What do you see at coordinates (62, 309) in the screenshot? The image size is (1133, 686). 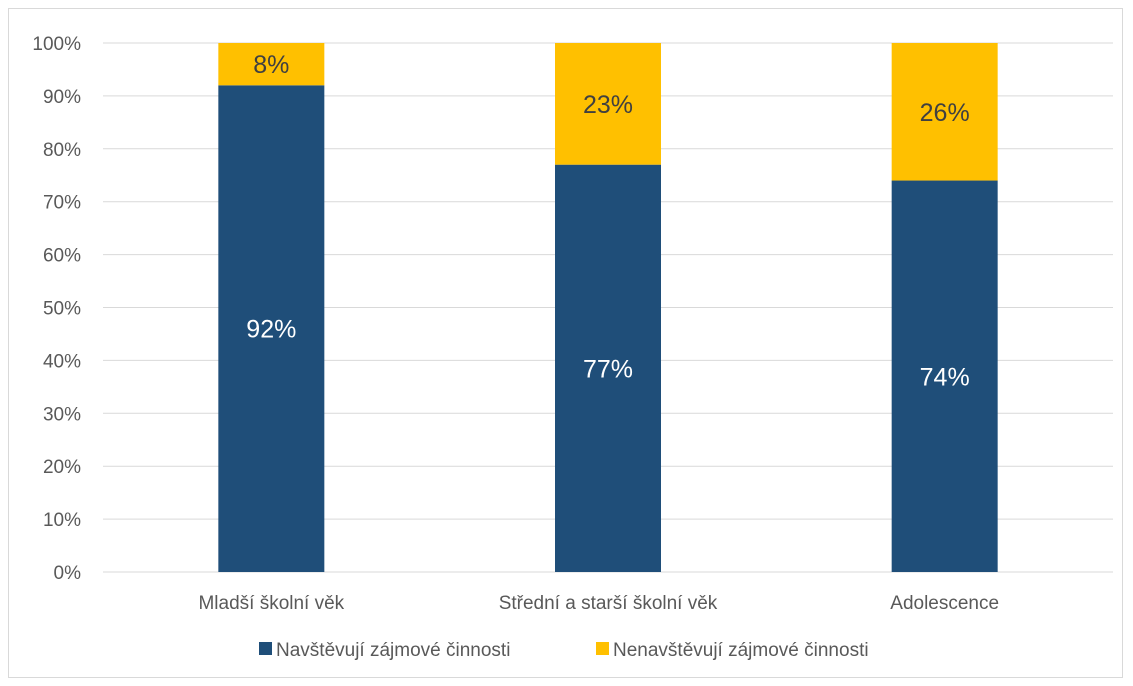 I see `y-tick-label: 50%` at bounding box center [62, 309].